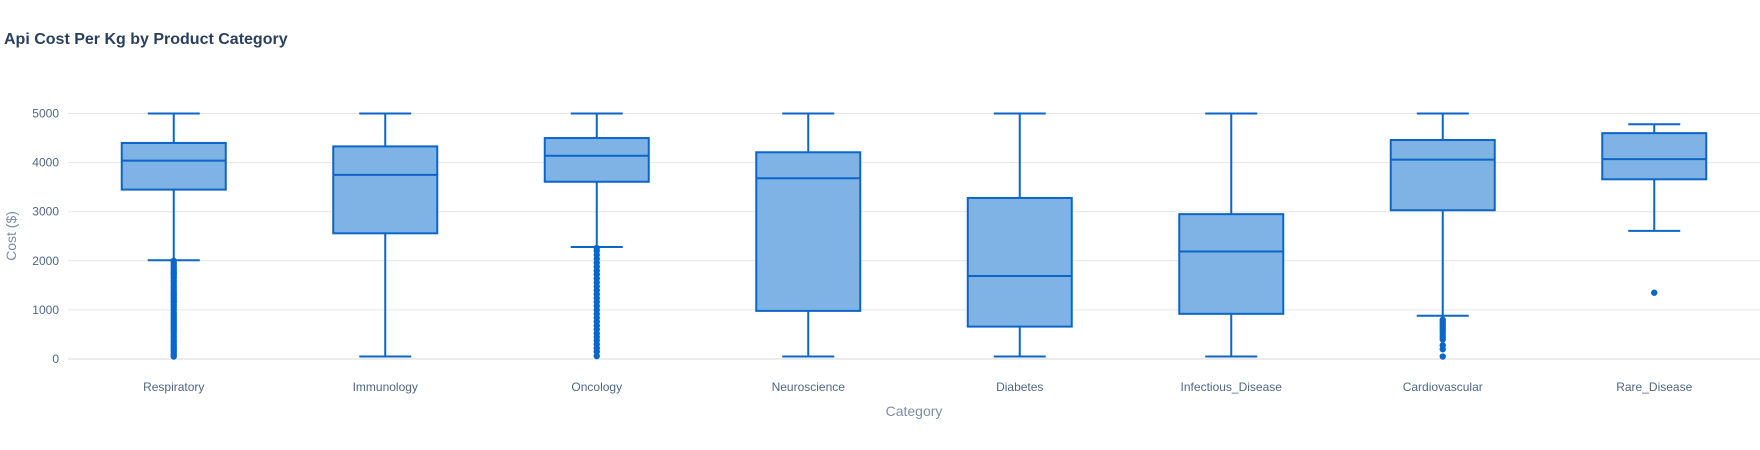 The height and width of the screenshot is (450, 1760). Describe the element at coordinates (596, 387) in the screenshot. I see `x-tick-label: Oncology` at that location.